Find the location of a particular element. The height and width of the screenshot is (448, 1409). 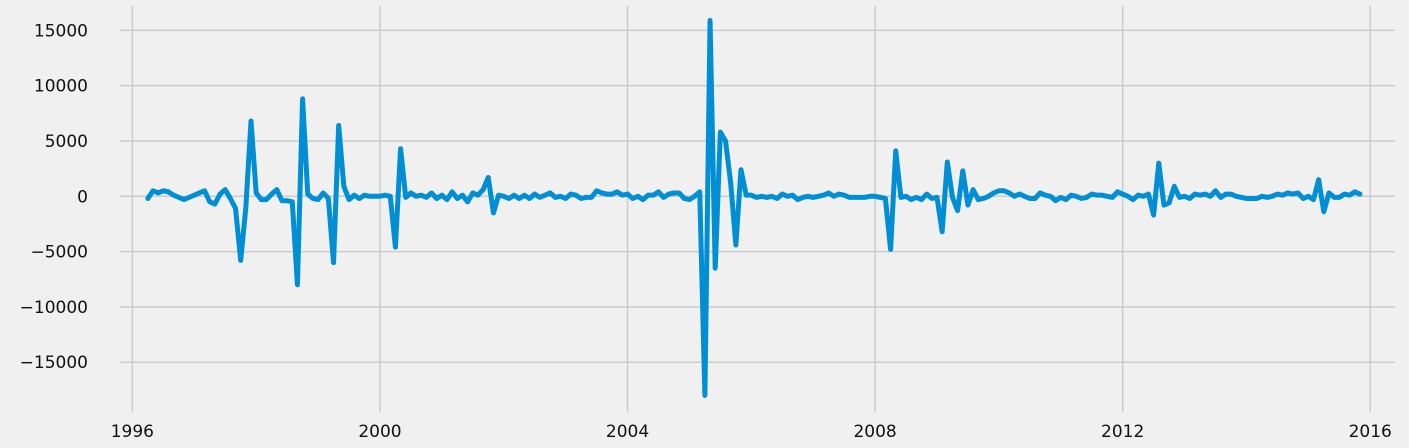

x-tick-label: 2000 is located at coordinates (379, 432).